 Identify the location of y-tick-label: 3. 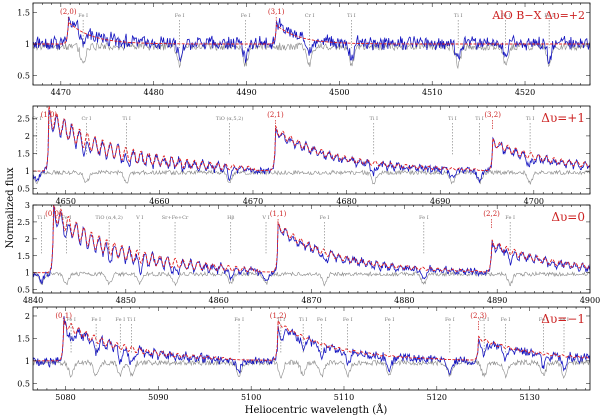
(27, 205).